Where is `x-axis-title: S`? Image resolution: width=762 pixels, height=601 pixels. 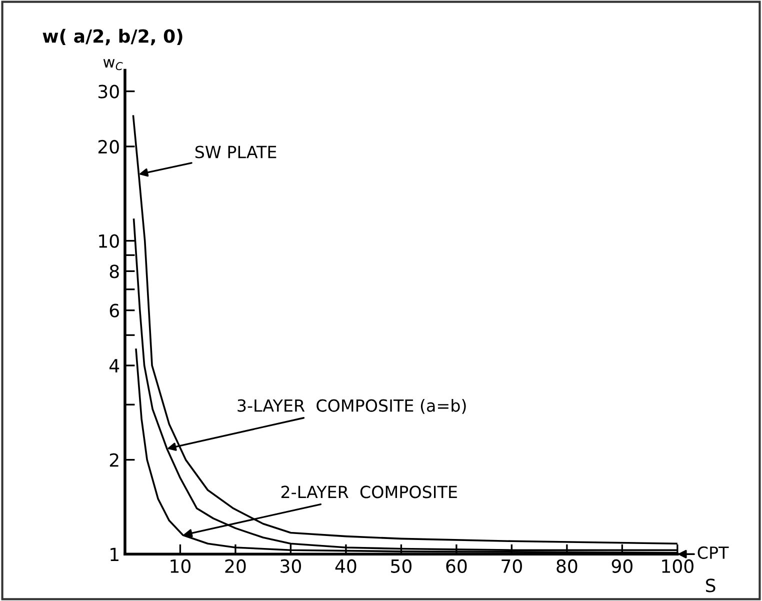 x-axis-title: S is located at coordinates (711, 585).